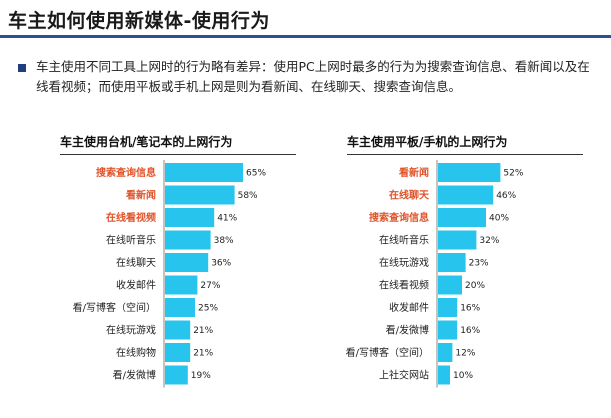 The height and width of the screenshot is (418, 611). What do you see at coordinates (227, 219) in the screenshot?
I see `pc-value-label: 41%` at bounding box center [227, 219].